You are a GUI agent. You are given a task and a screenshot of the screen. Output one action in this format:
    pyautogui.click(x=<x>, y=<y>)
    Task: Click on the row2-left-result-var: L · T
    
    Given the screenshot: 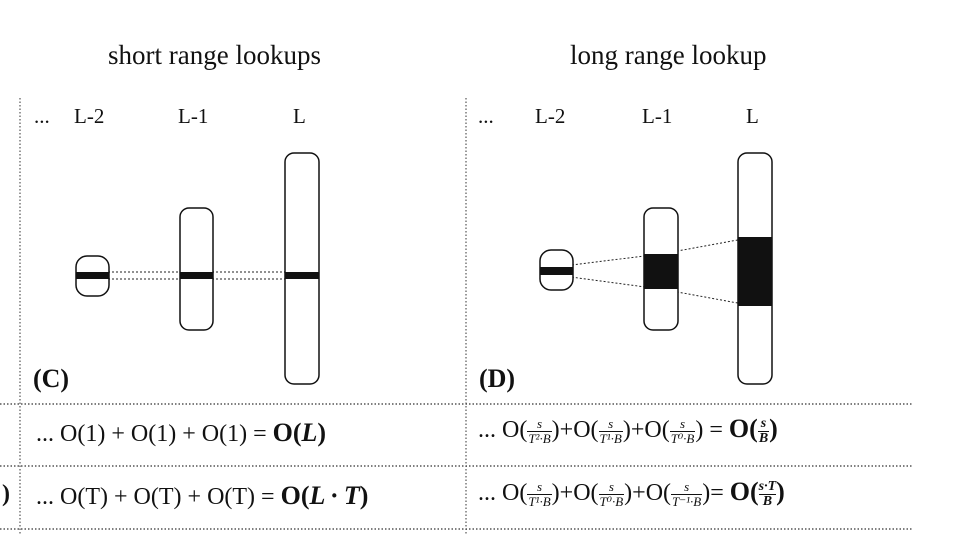 What is the action you would take?
    pyautogui.click(x=334, y=495)
    